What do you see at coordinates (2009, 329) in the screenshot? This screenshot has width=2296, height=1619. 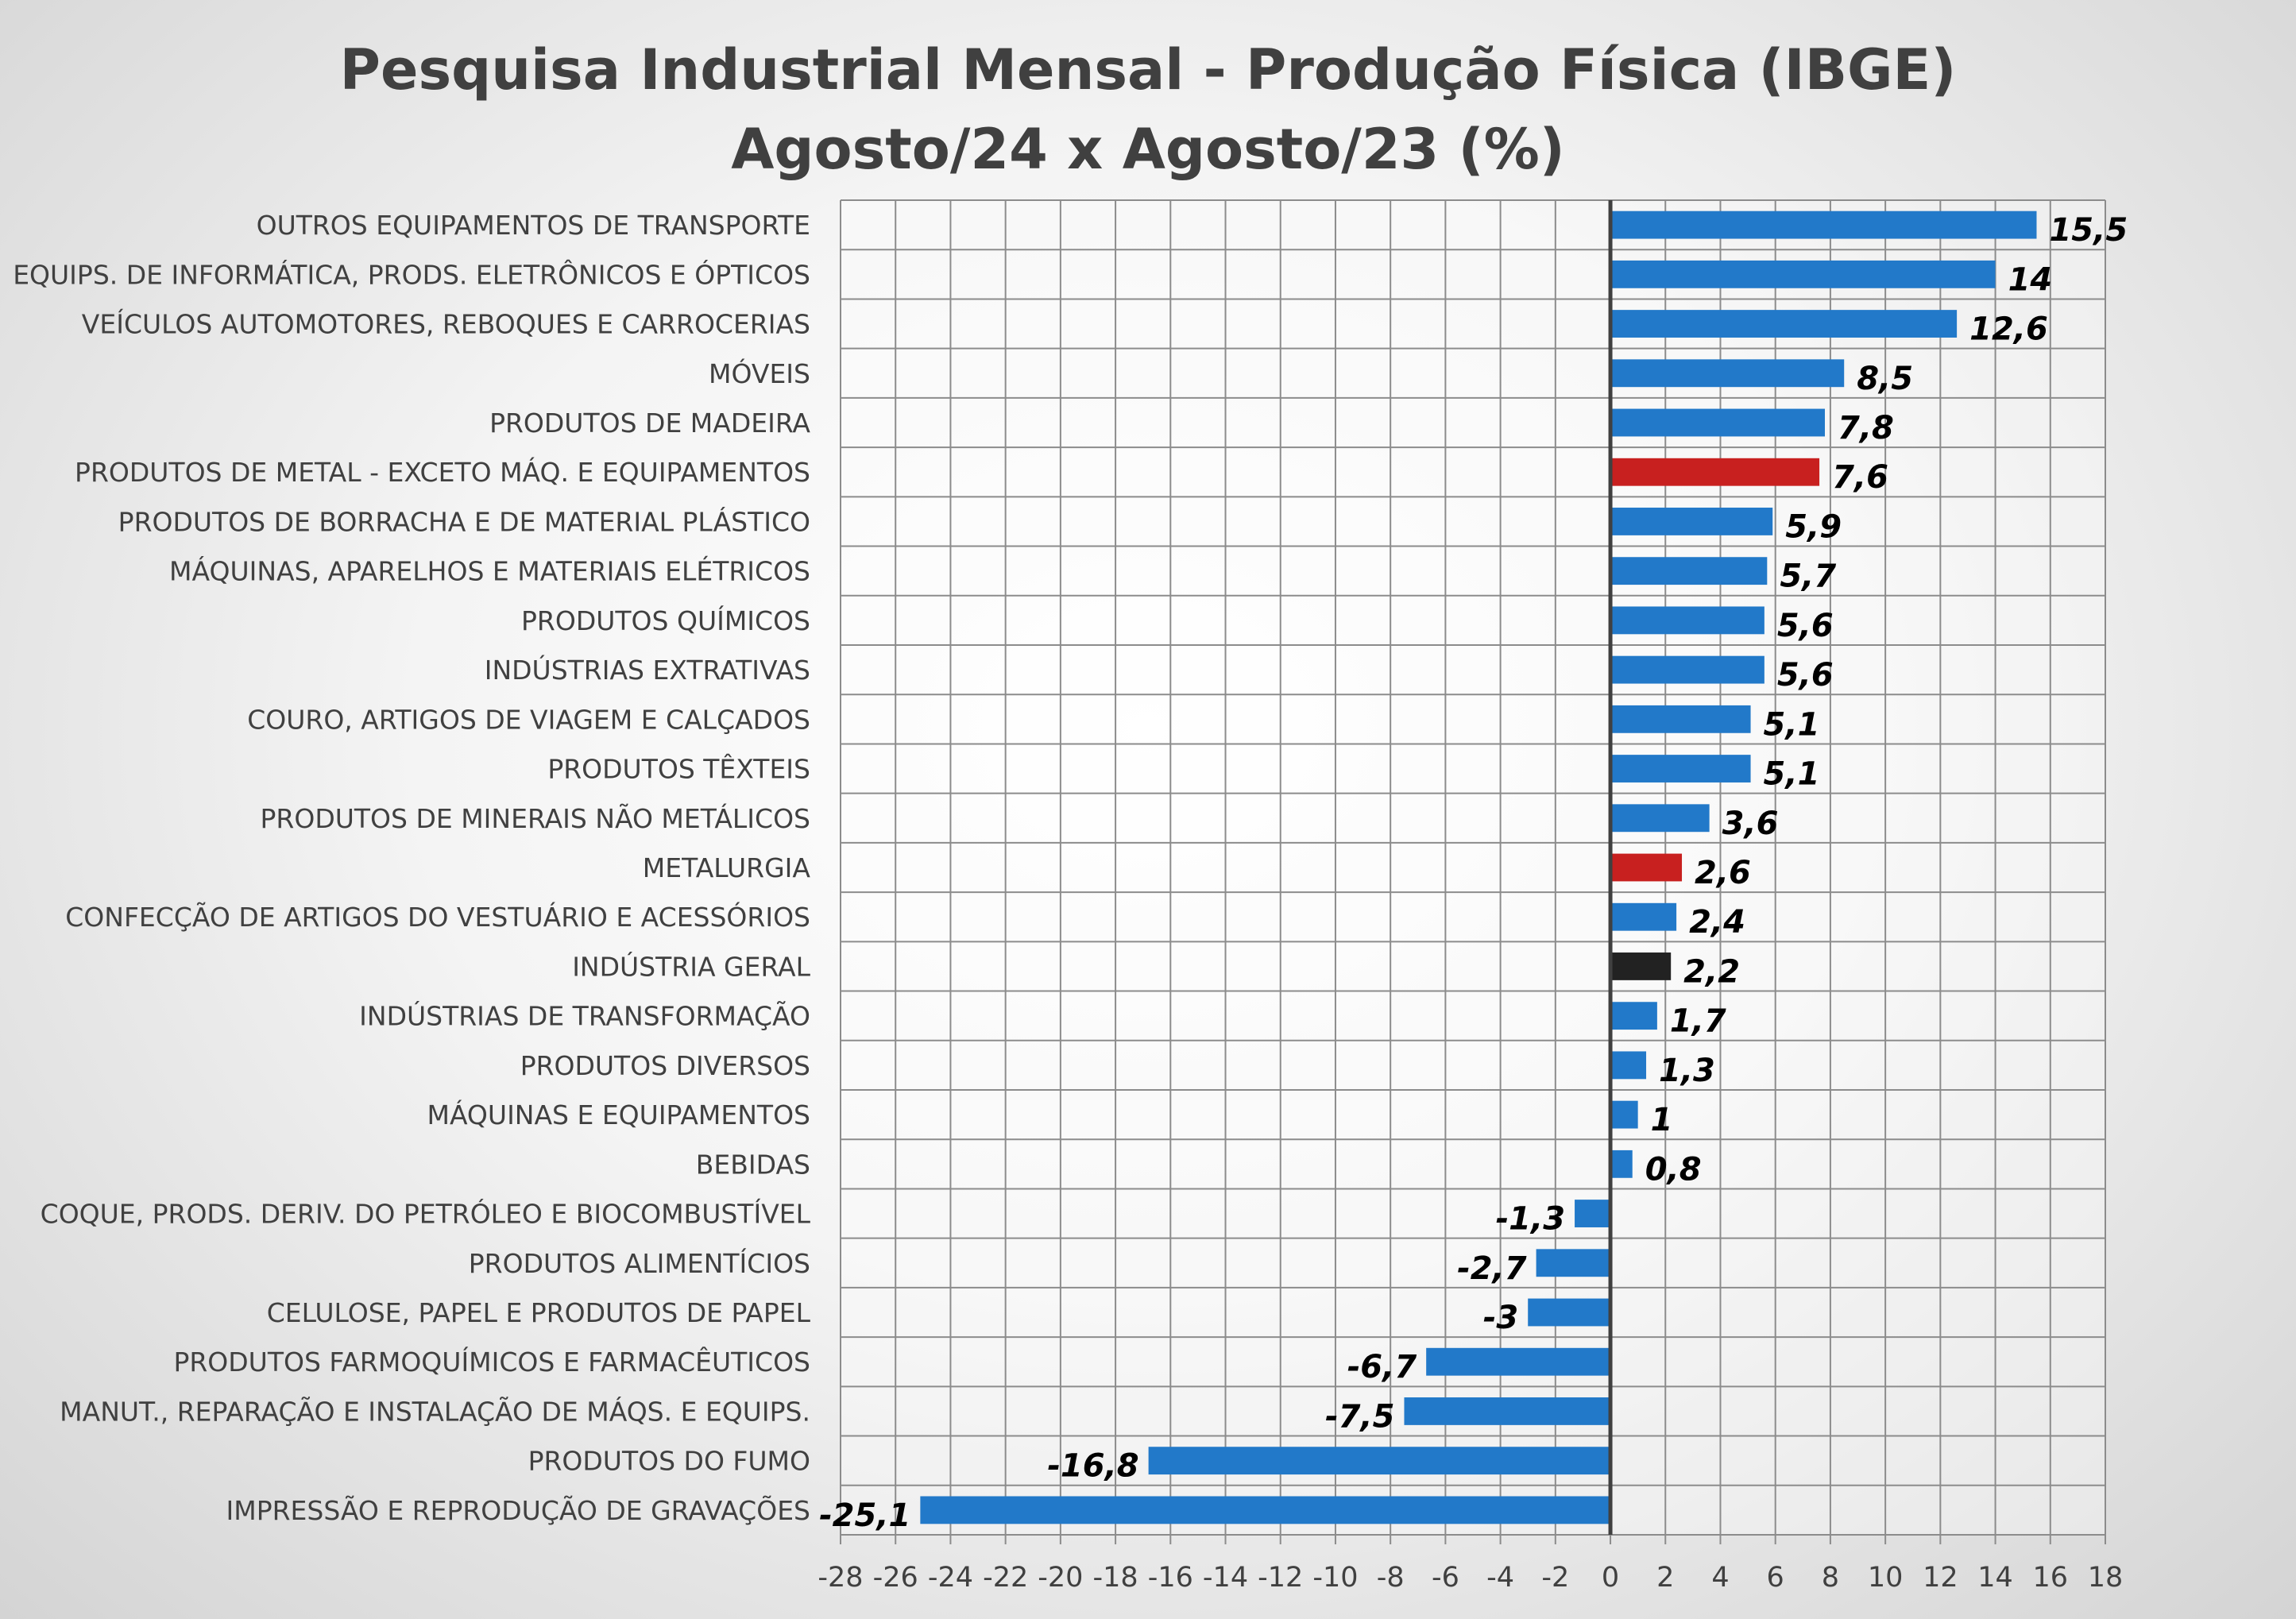 I see `data-label: 12,6` at bounding box center [2009, 329].